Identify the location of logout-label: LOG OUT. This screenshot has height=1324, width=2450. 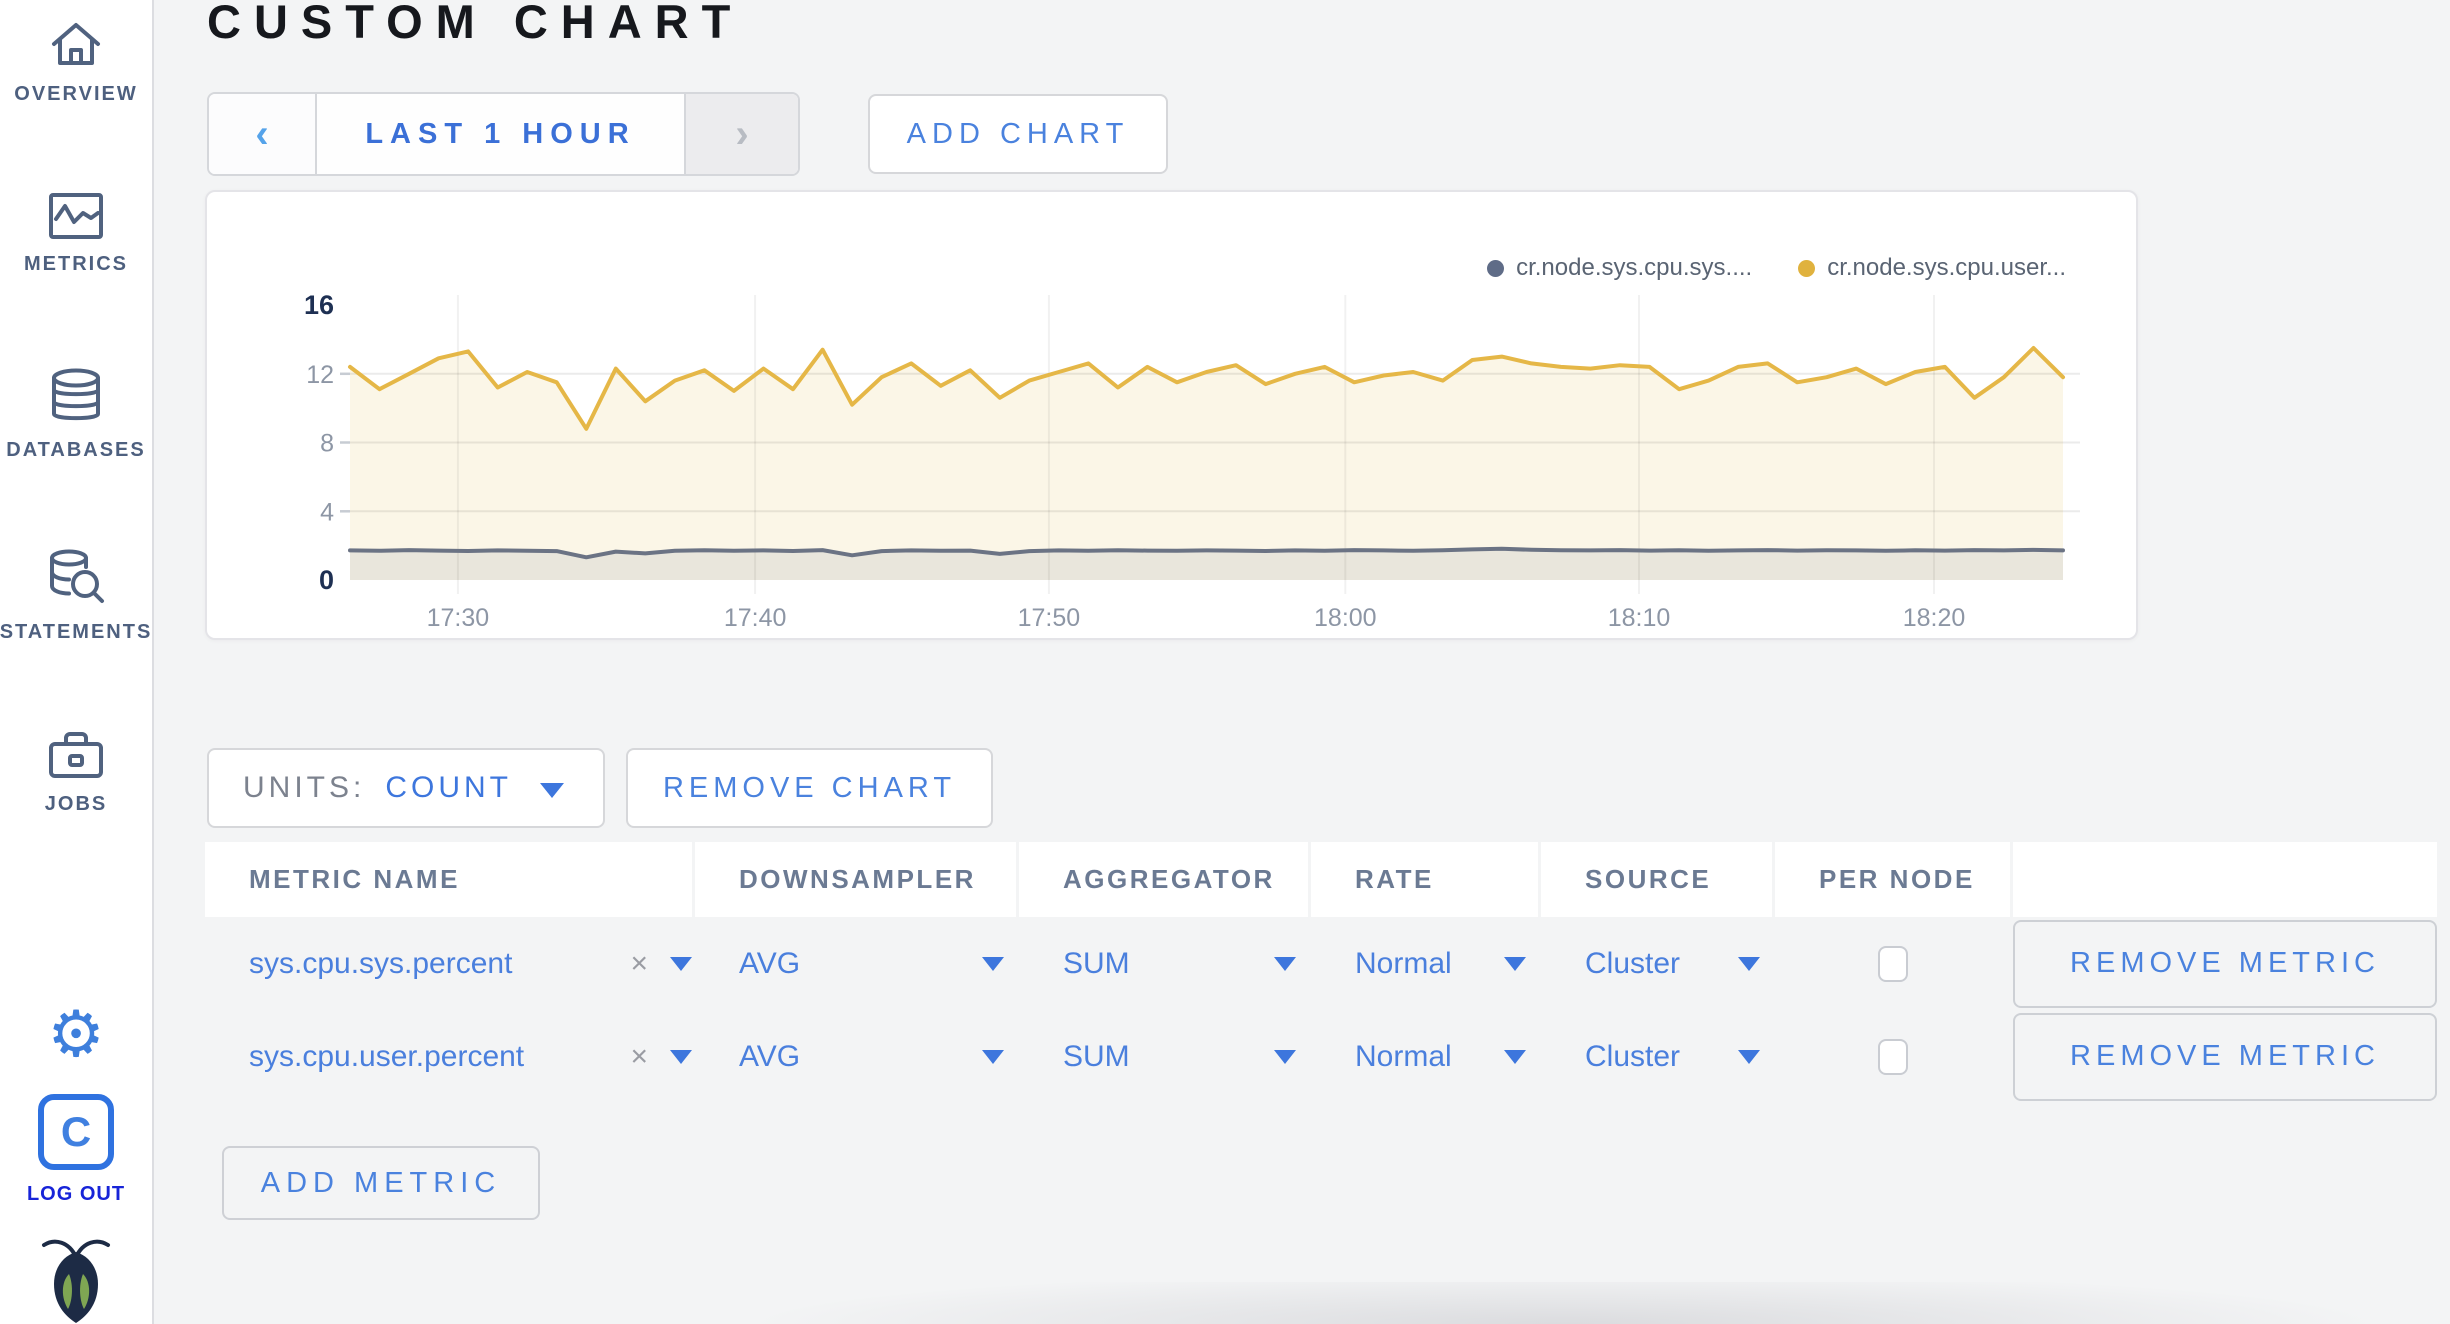
(76, 1194).